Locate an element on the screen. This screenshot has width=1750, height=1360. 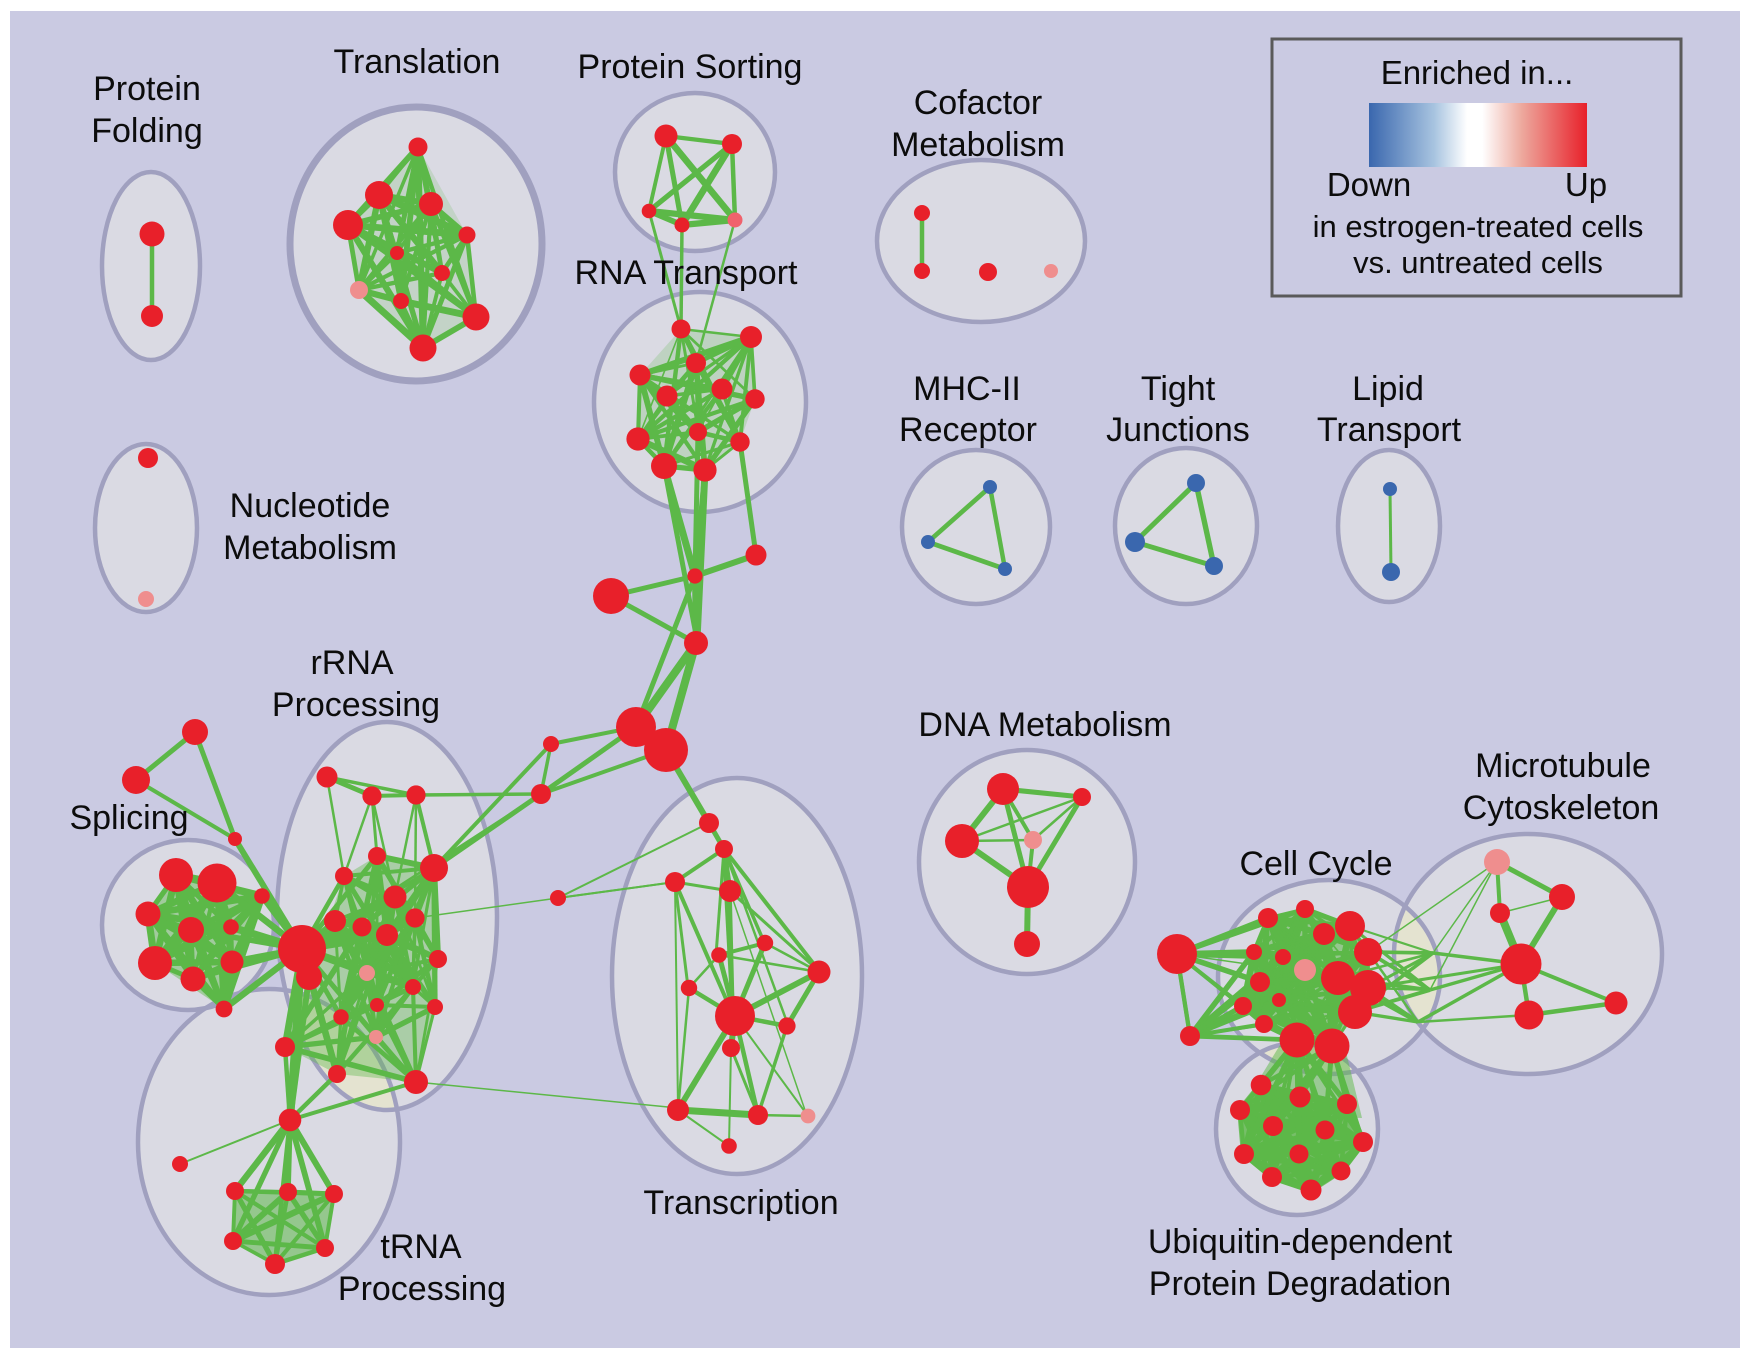
svg-text: Nucleotide is located at coordinates (310, 506).